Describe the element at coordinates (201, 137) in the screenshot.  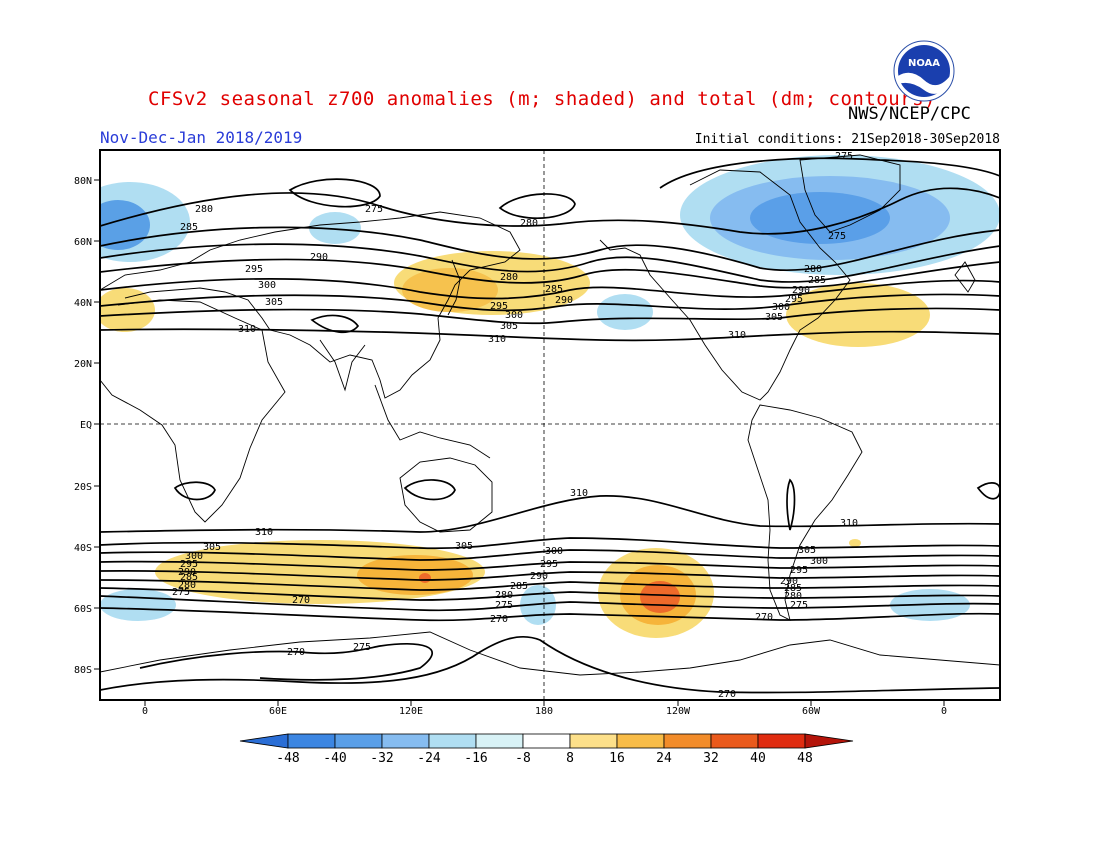
I see `season-label: Nov-Dec-Jan 2018/2019` at that location.